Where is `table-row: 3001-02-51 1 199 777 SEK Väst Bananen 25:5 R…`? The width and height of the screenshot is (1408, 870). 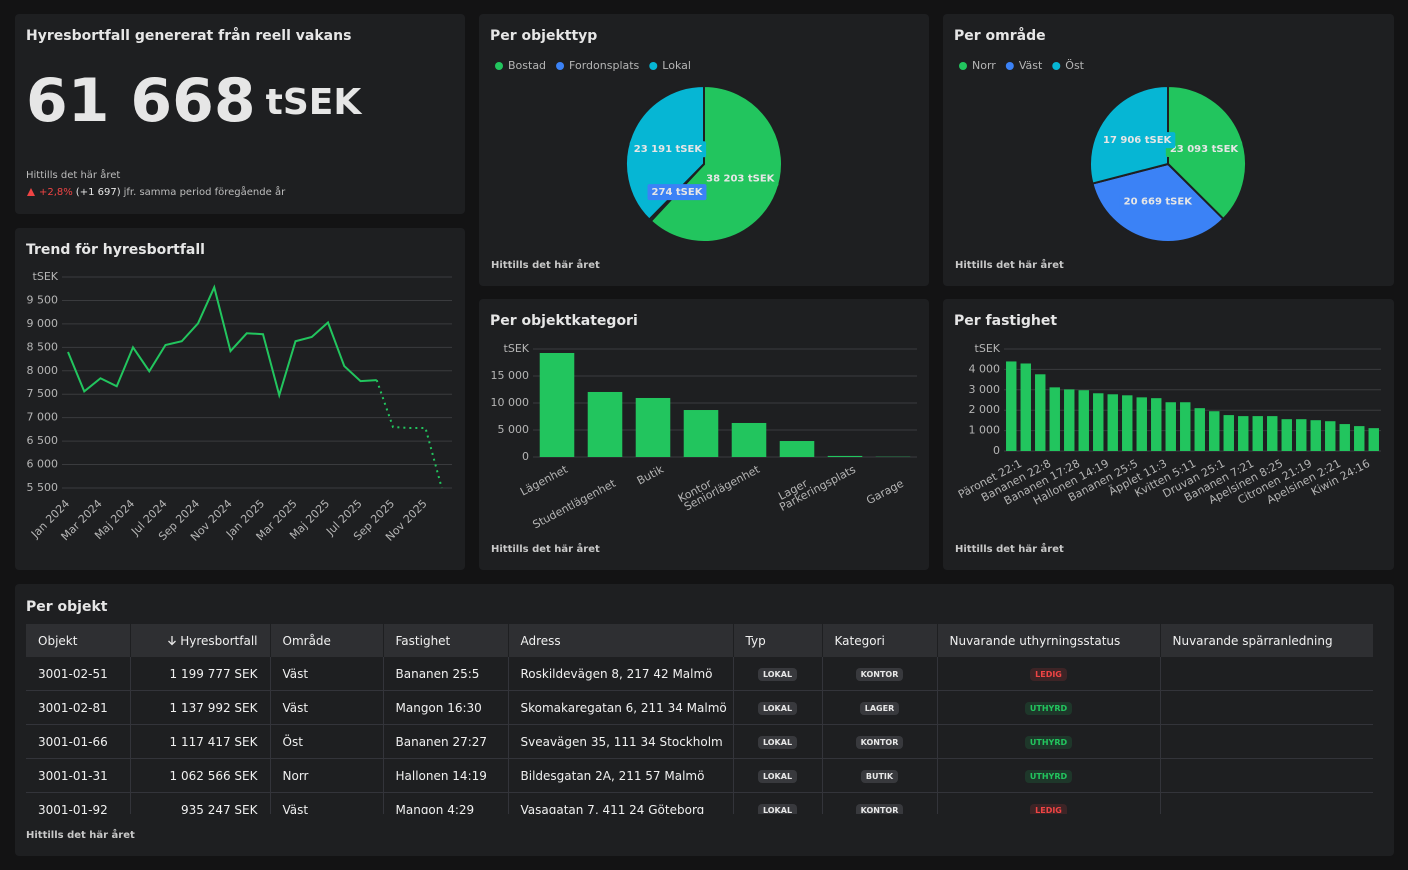
table-row: 3001-02-51 1 199 777 SEK Väst Bananen 25:5 R… is located at coordinates (699, 674).